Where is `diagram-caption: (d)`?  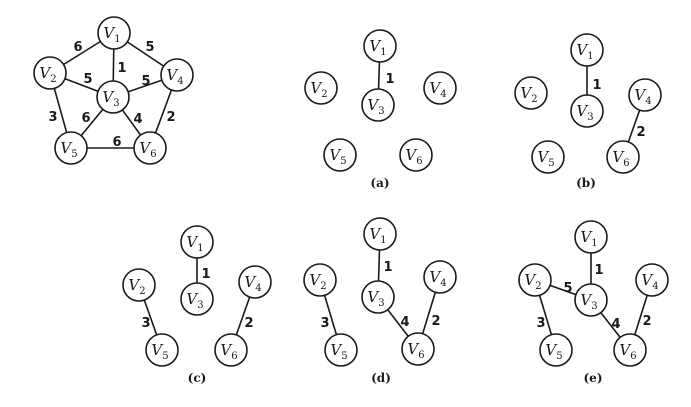 diagram-caption: (d) is located at coordinates (381, 378).